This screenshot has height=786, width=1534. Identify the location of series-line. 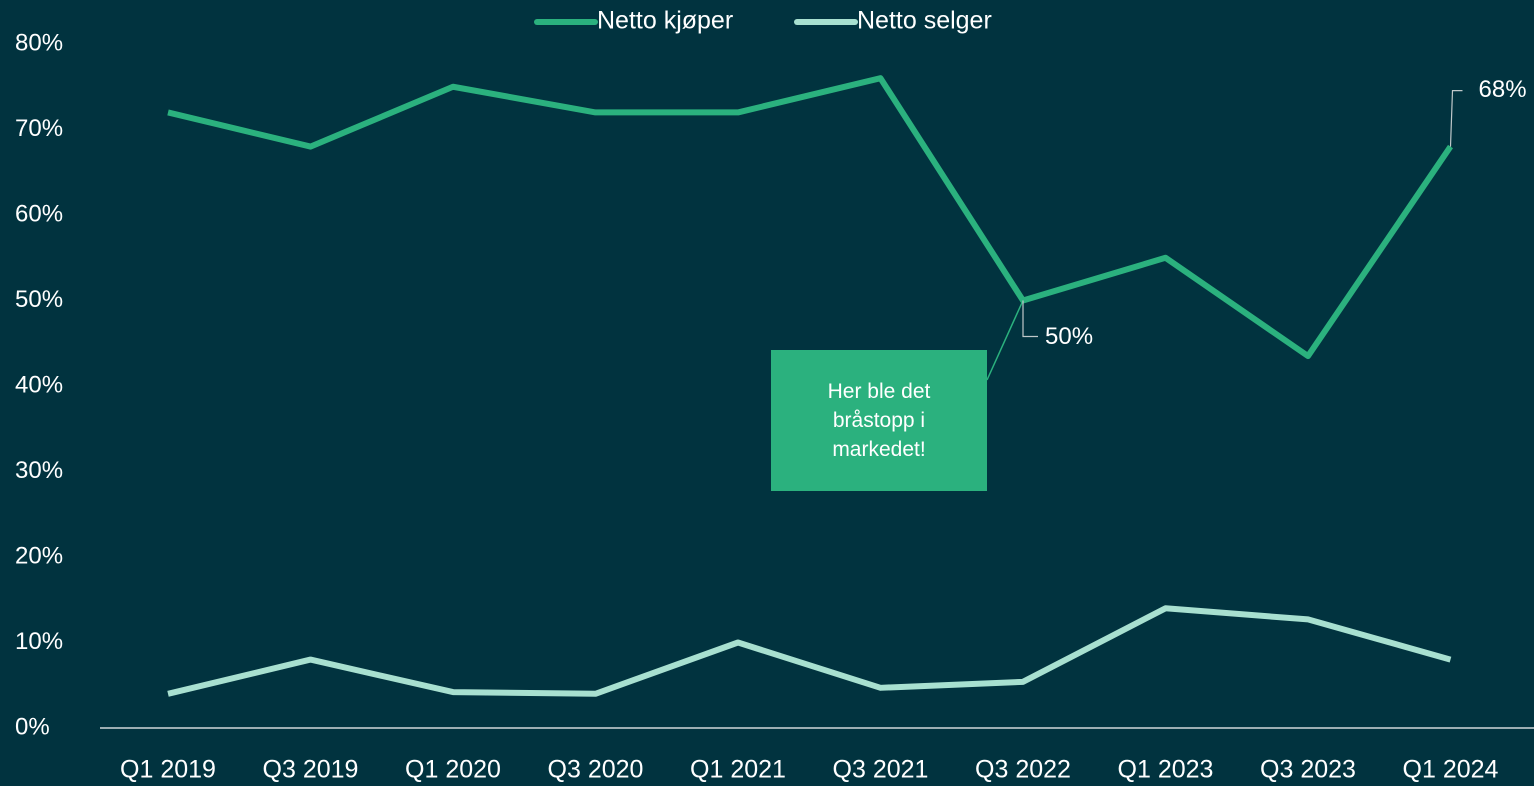
(809, 651).